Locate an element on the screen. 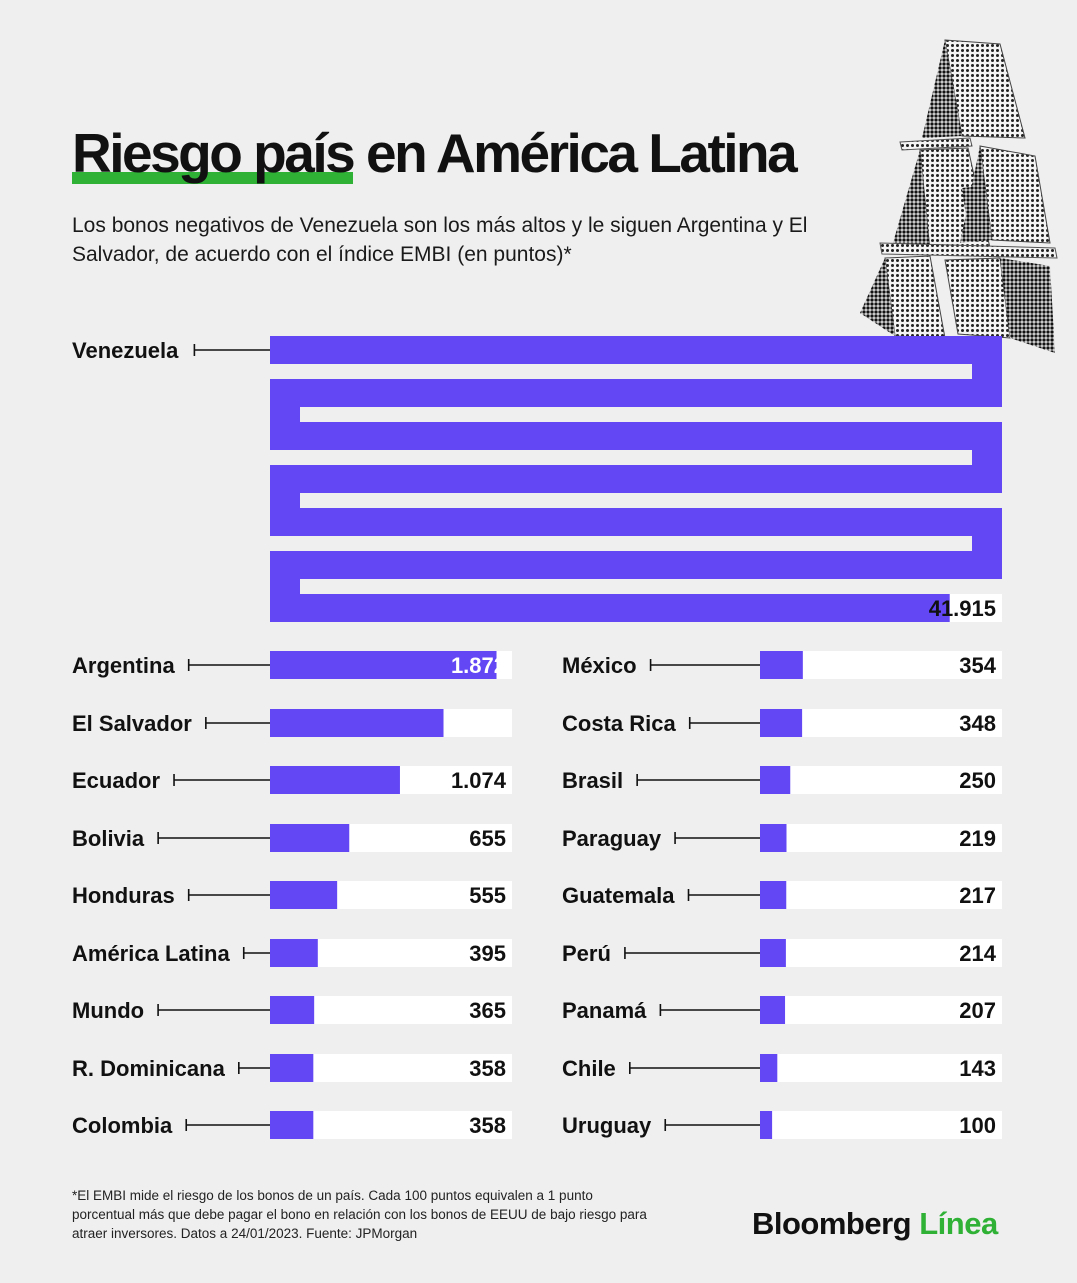 The image size is (1077, 1283). value-label: 395 is located at coordinates (487, 953).